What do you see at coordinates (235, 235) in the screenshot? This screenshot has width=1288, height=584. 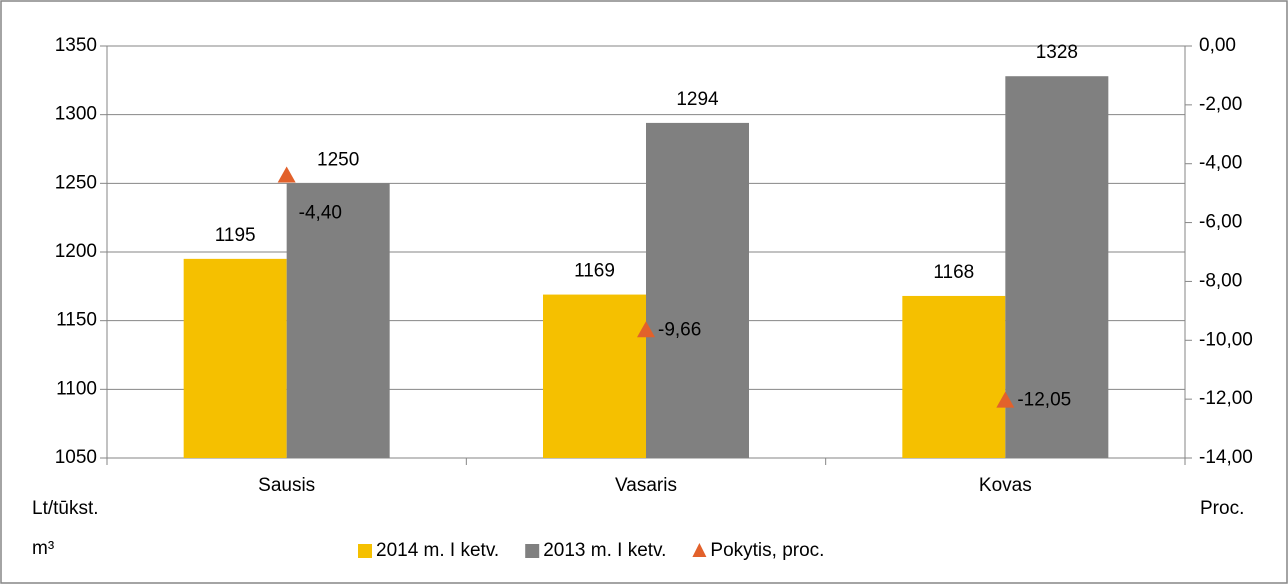 I see `bar-value-label: 1195` at bounding box center [235, 235].